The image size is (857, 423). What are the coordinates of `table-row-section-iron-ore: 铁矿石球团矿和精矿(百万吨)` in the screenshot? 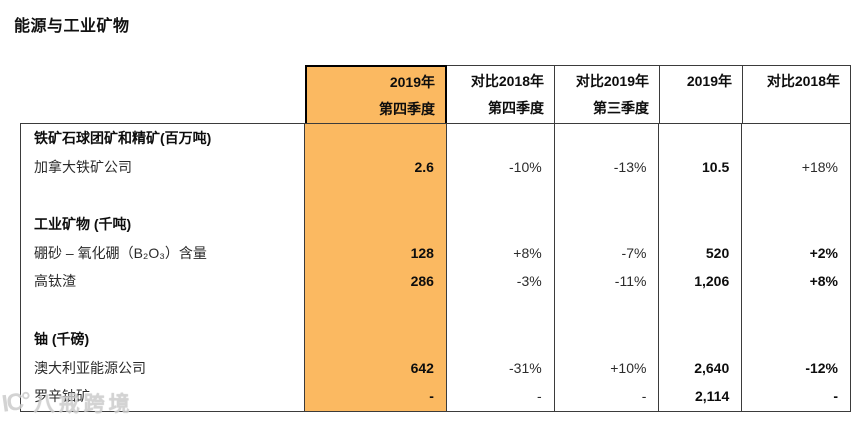 It's located at (435, 138).